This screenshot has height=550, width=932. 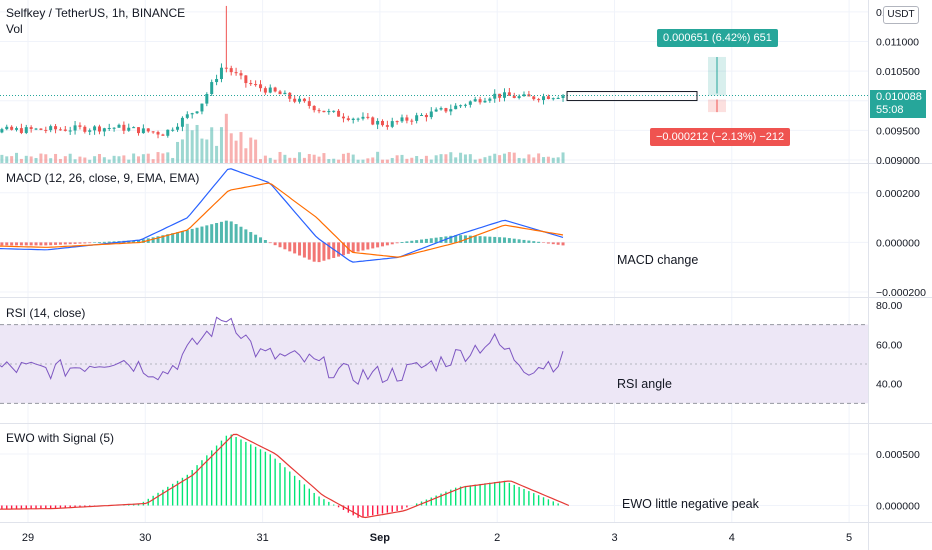 What do you see at coordinates (889, 385) in the screenshot?
I see `rsi-tick-label: 40.00` at bounding box center [889, 385].